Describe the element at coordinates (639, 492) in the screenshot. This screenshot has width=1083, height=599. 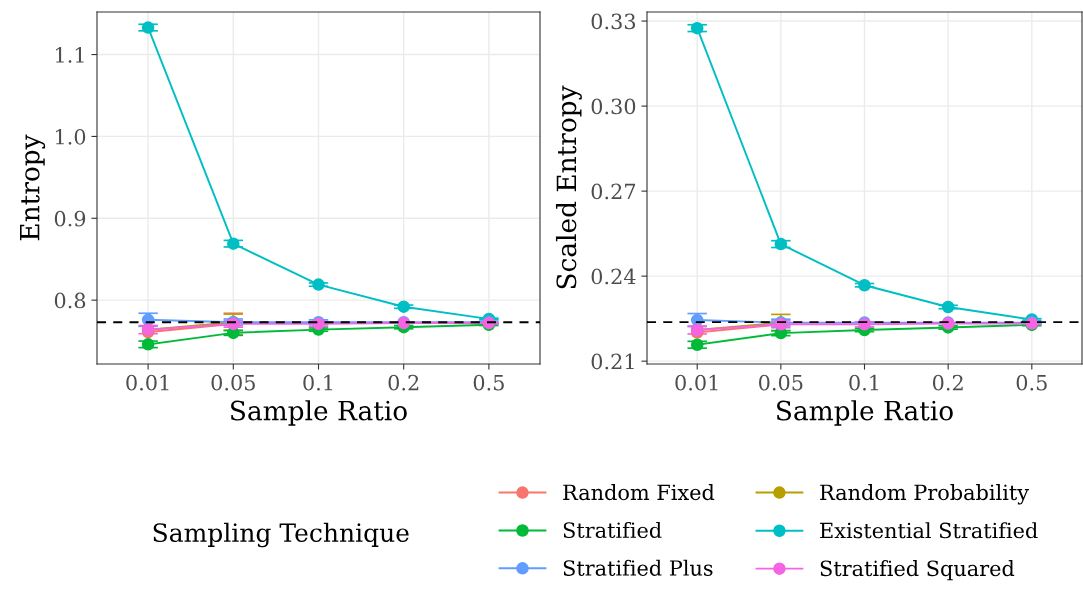
I see `legend-label: Random Fixed` at that location.